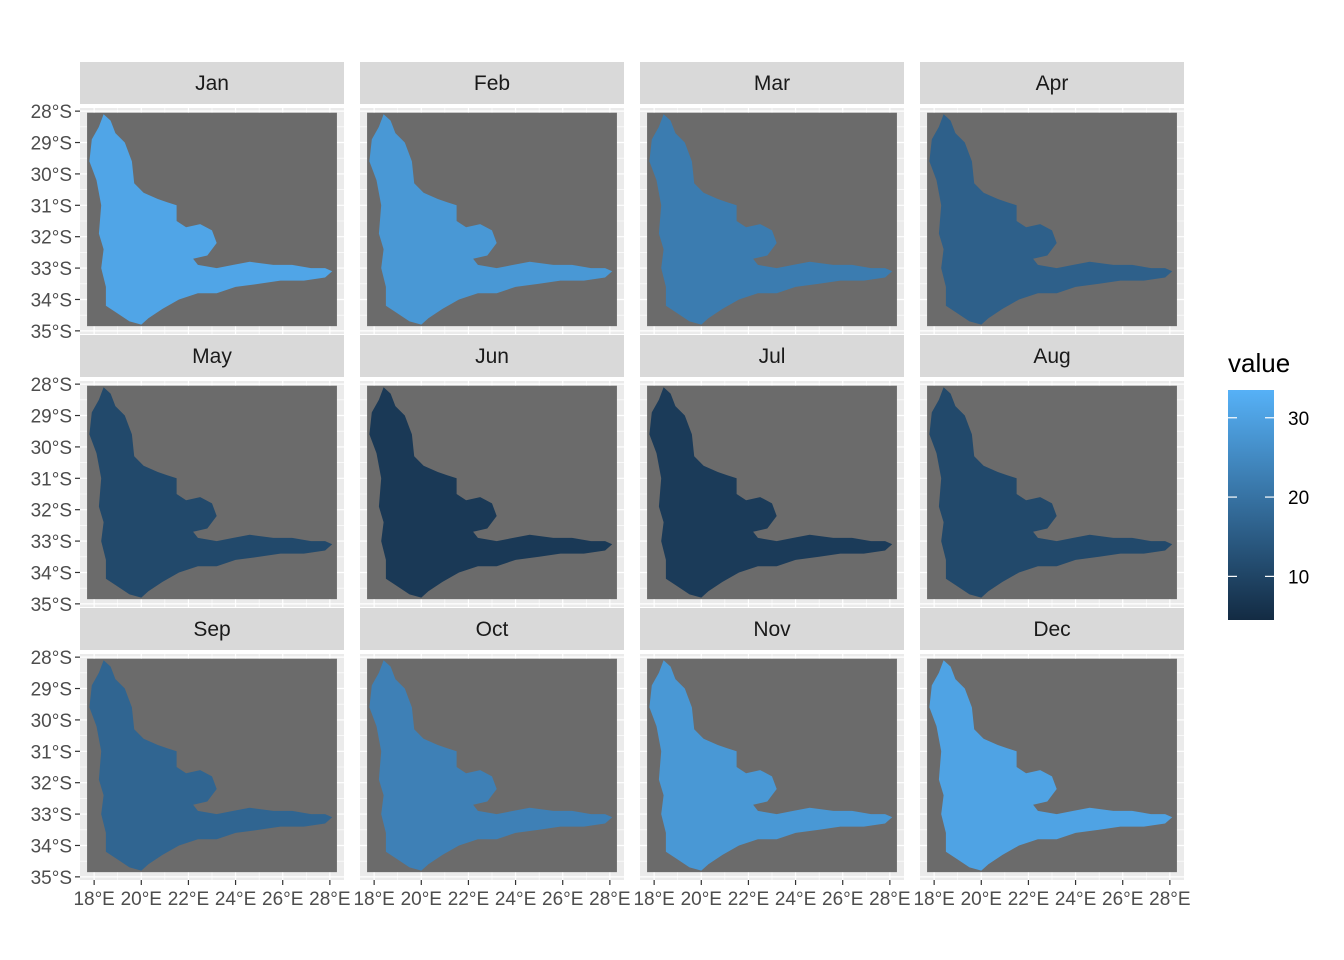  Describe the element at coordinates (1298, 498) in the screenshot. I see `legend-tick-label: 20` at that location.